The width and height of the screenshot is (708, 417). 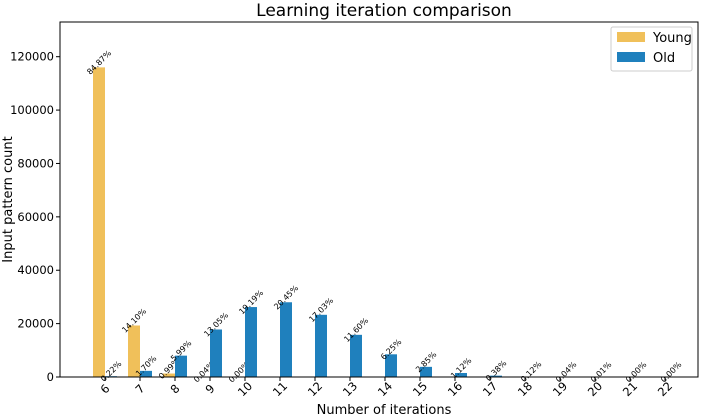 What do you see at coordinates (490, 389) in the screenshot?
I see `x-tick-label: 17` at bounding box center [490, 389].